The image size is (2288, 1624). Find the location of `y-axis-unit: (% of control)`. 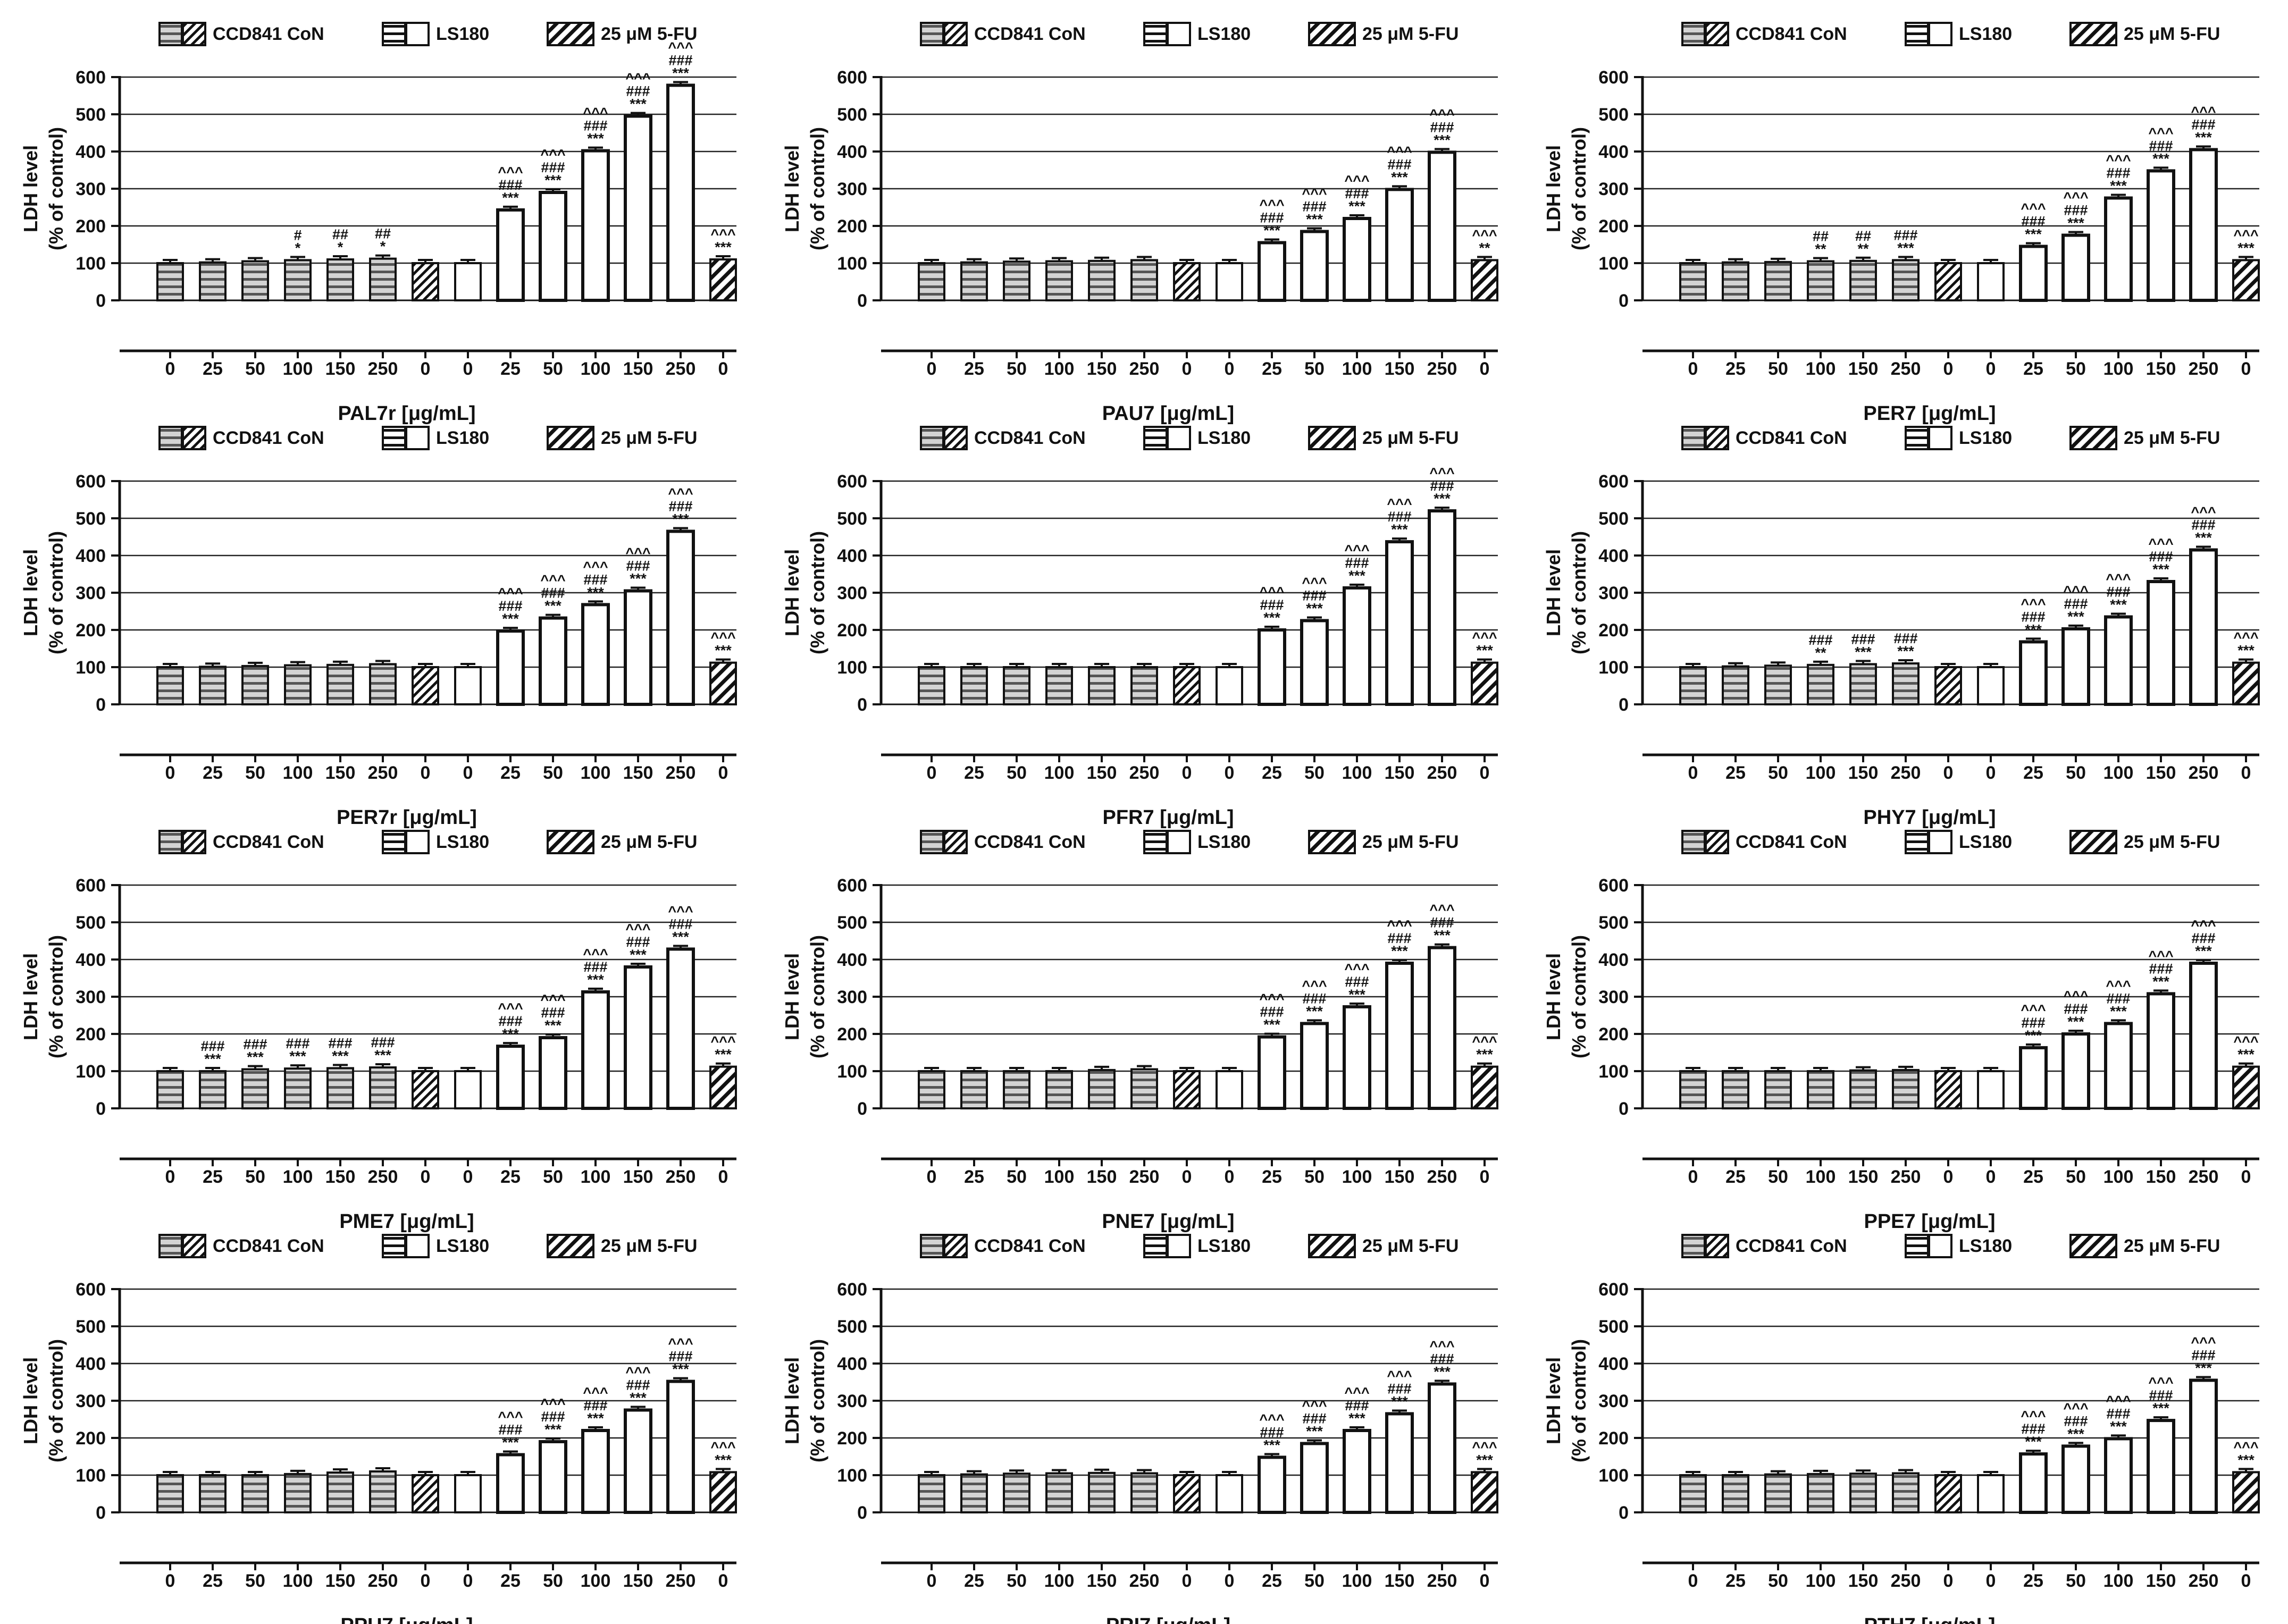

y-axis-unit: (% of control) is located at coordinates (1579, 1400).